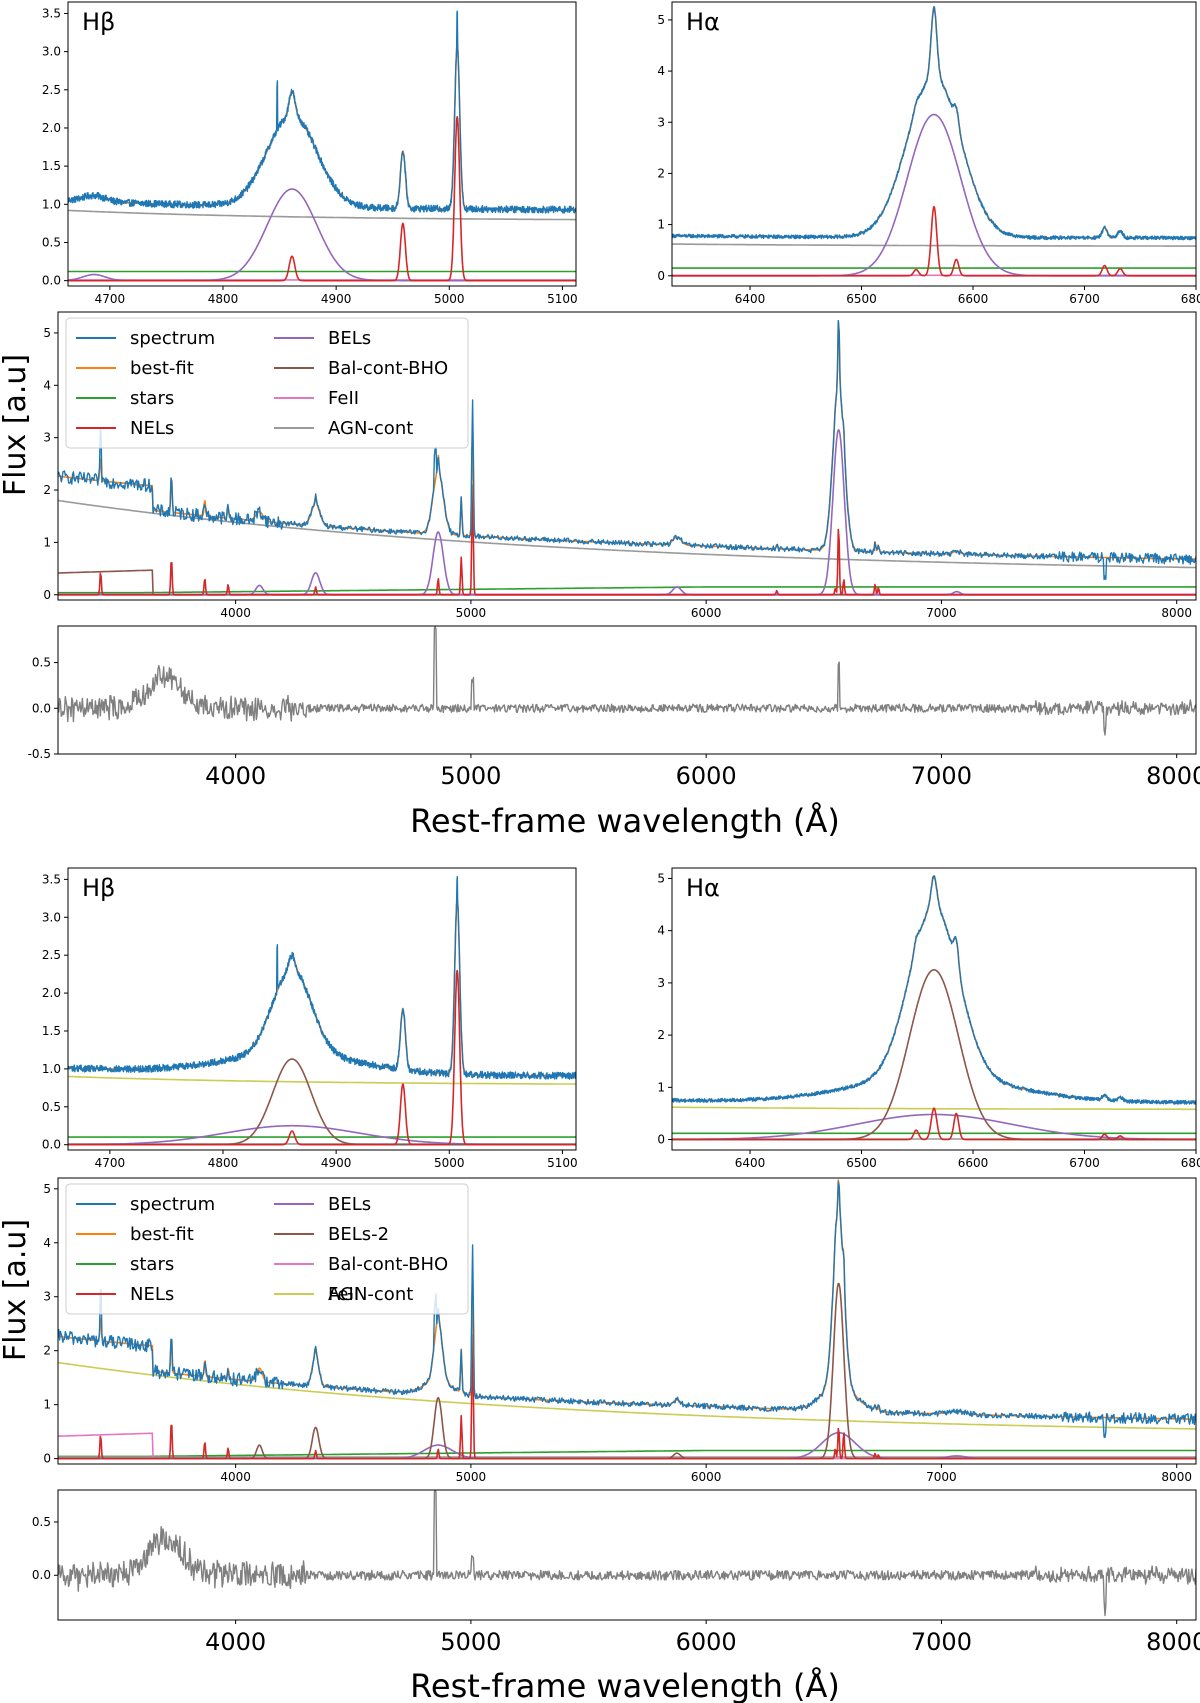  I want to click on legend-label: NELs, so click(152, 1294).